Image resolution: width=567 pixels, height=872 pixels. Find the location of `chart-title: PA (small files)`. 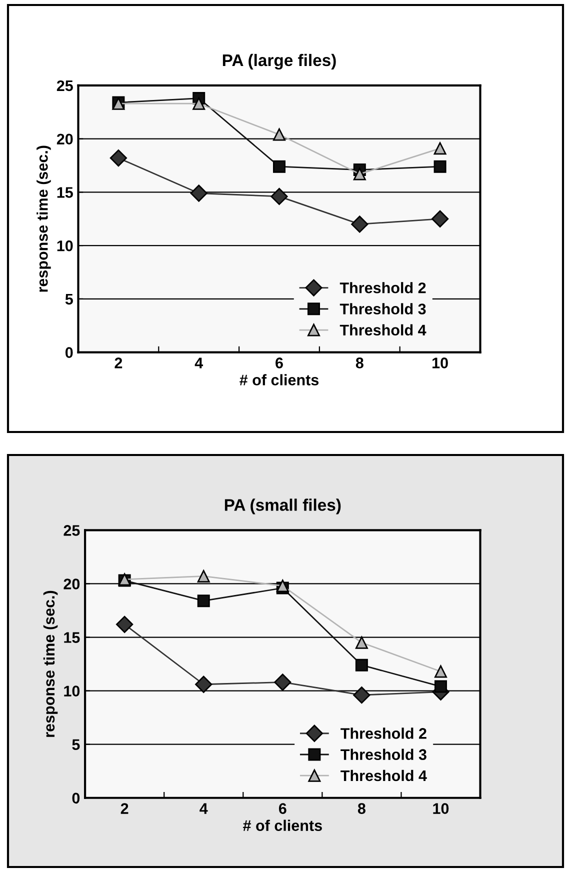

chart-title: PA (small files) is located at coordinates (282, 506).